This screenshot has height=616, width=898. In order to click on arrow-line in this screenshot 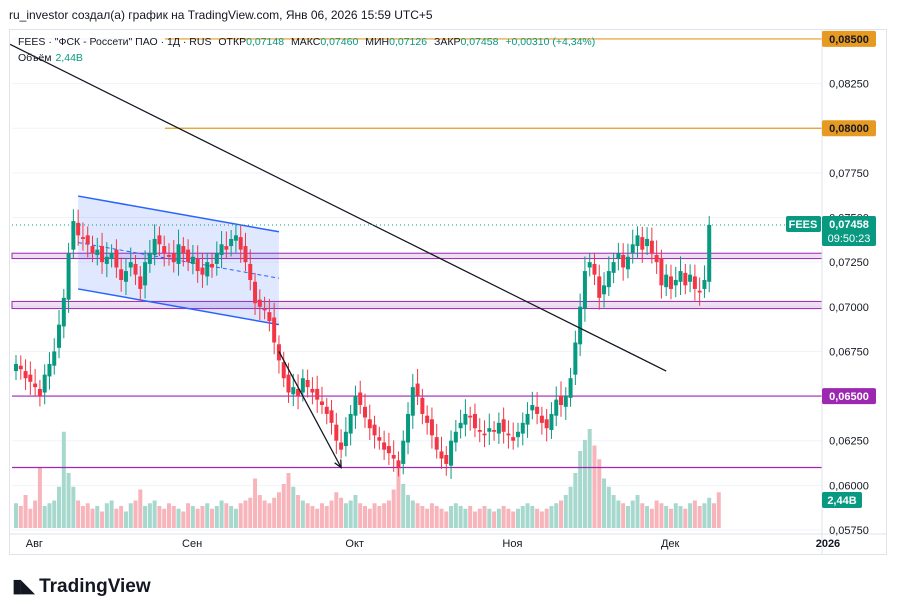, I will do `click(310, 409)`.